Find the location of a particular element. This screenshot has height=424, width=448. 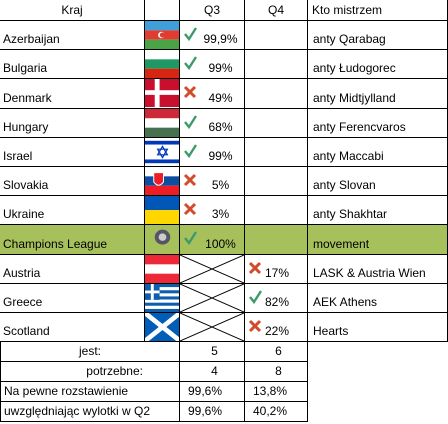

cell-text: Kto mistrzem is located at coordinates (347, 10).